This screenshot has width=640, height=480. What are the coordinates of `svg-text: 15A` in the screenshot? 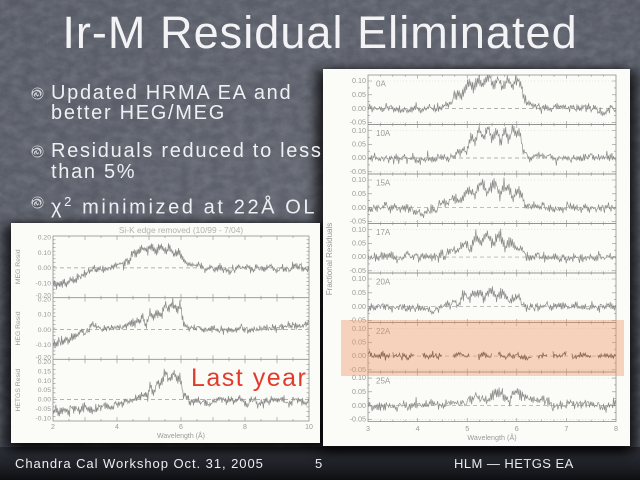 It's located at (383, 183).